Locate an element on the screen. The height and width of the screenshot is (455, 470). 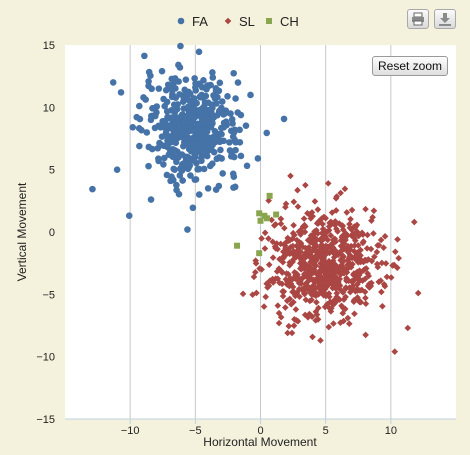
point-ch is located at coordinates (269, 195).